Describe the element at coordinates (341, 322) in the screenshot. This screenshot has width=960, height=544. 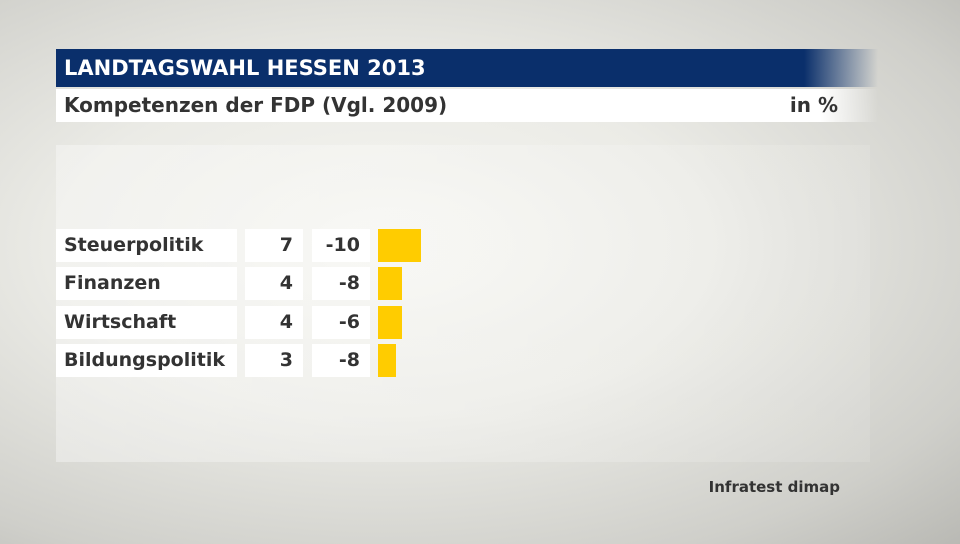
I see `change-label: -6` at that location.